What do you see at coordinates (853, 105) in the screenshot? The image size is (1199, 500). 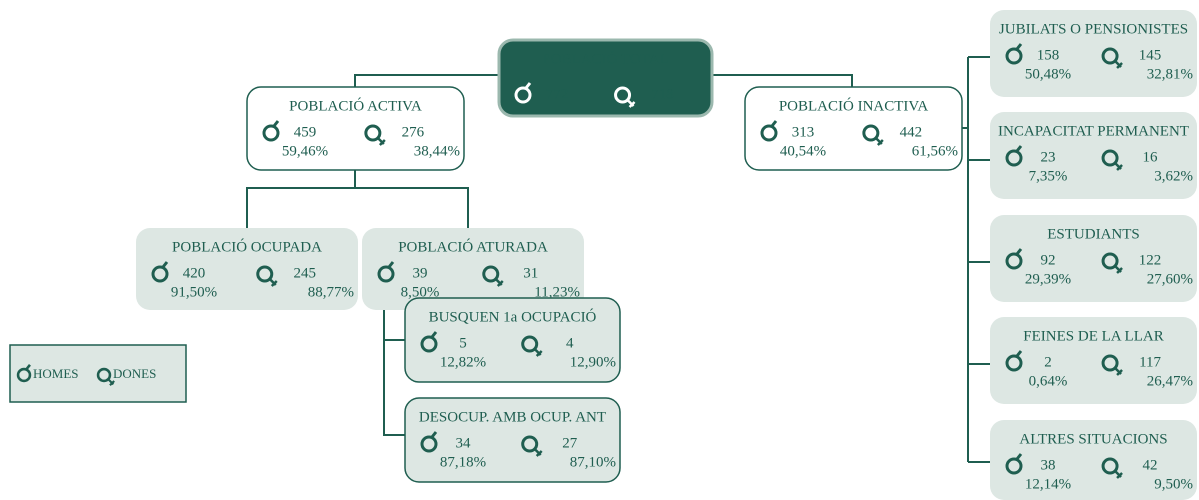 I see `node-label: POBLACIÓ INACTIVA` at bounding box center [853, 105].